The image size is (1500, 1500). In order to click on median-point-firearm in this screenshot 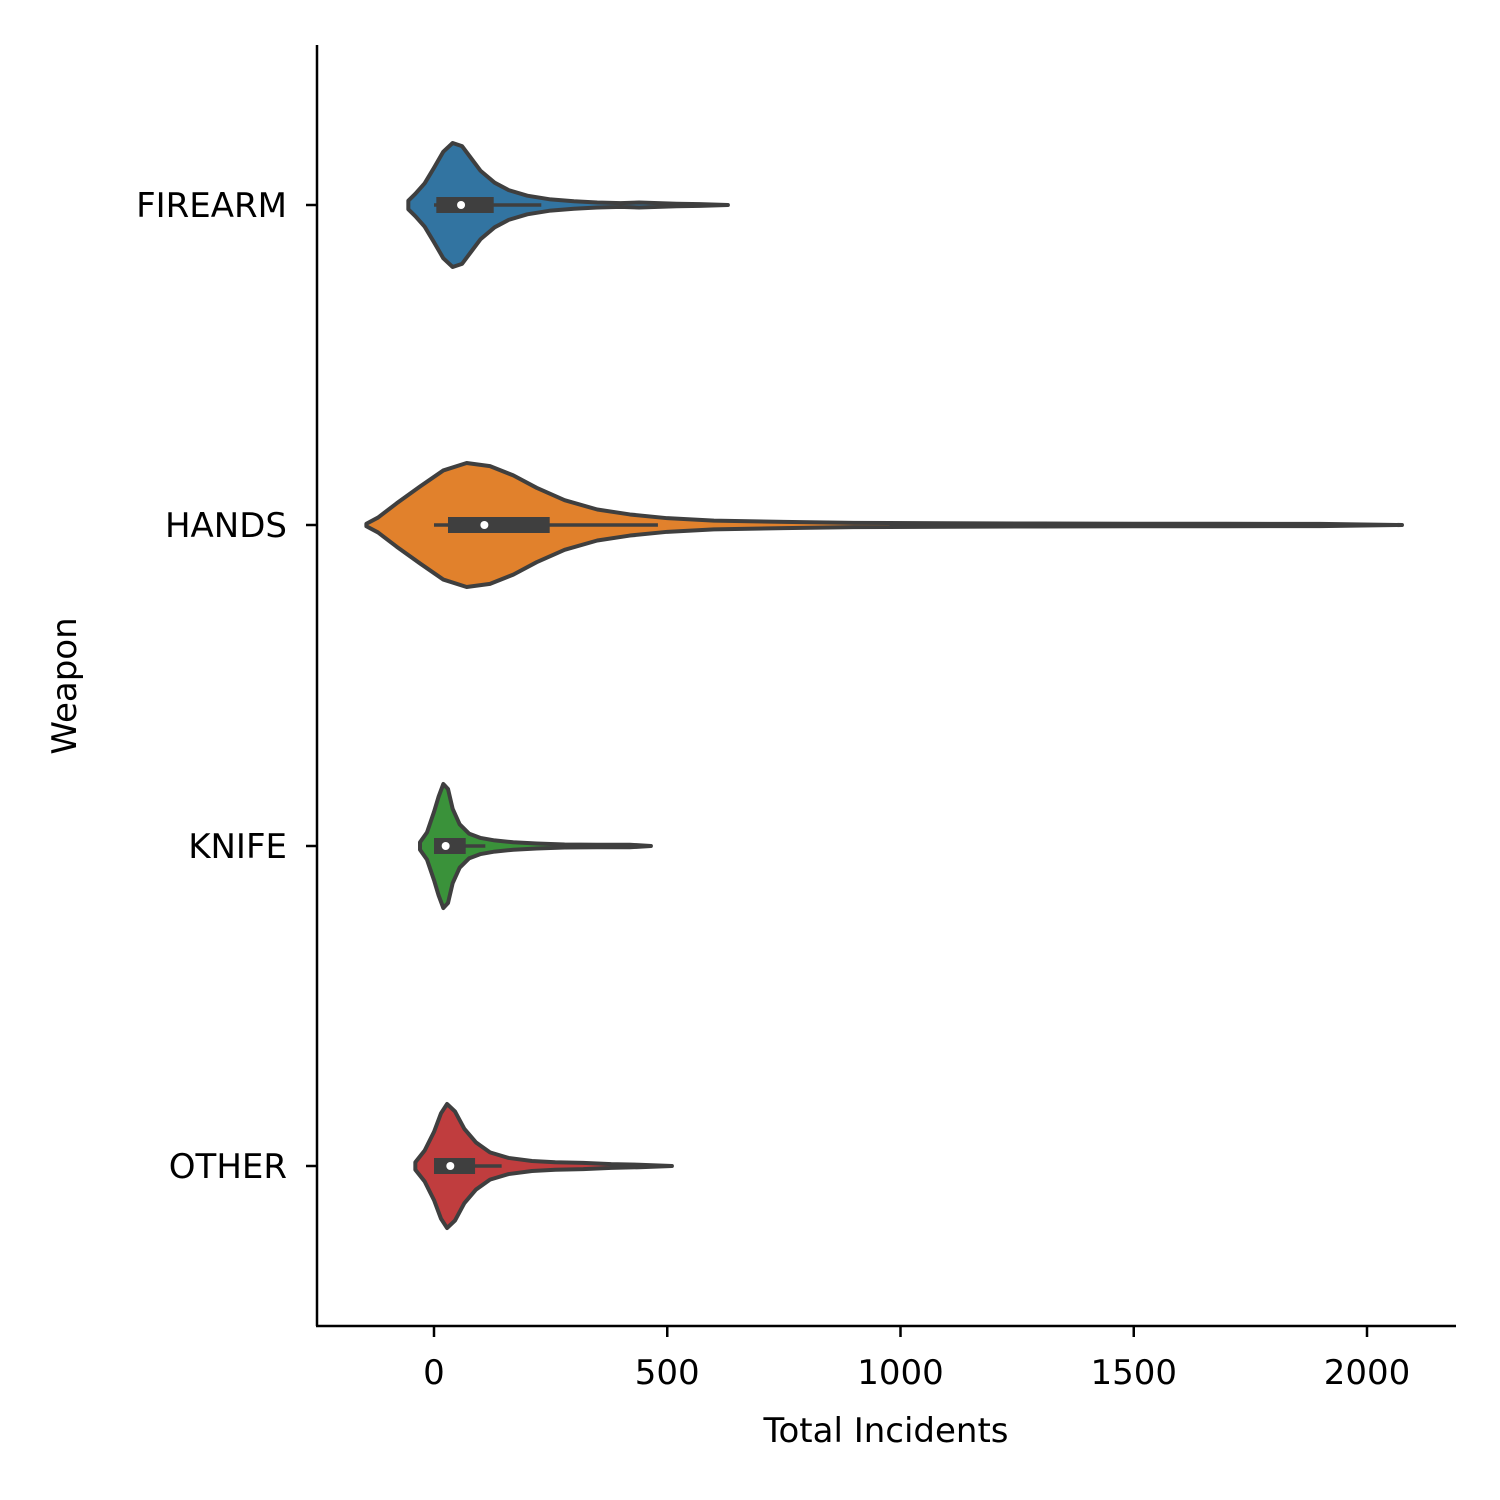, I will do `click(461, 205)`.